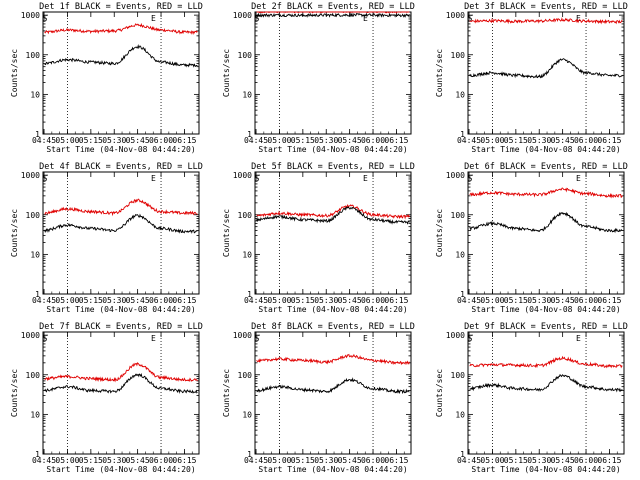 The height and width of the screenshot is (480, 640). Describe the element at coordinates (121, 327) in the screenshot. I see `panel-title: Det 7f BLACK = Events, RED = LLD` at that location.